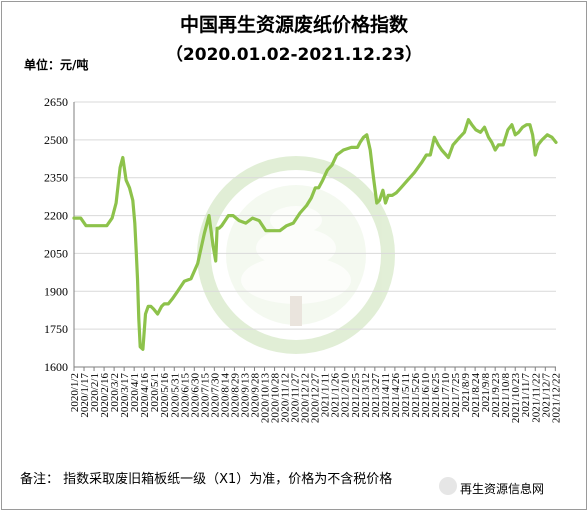 This screenshot has width=588, height=511. Describe the element at coordinates (206, 479) in the screenshot. I see `footnote: 备注： 指数采取废旧箱板纸一级（X1）为准，价格为不含税价格` at that location.